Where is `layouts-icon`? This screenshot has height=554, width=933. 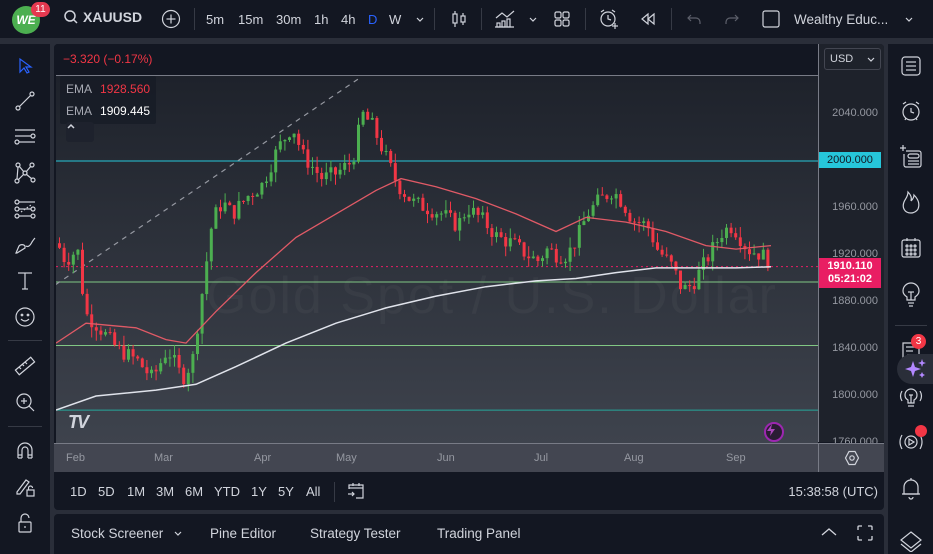 layouts-icon is located at coordinates (562, 19).